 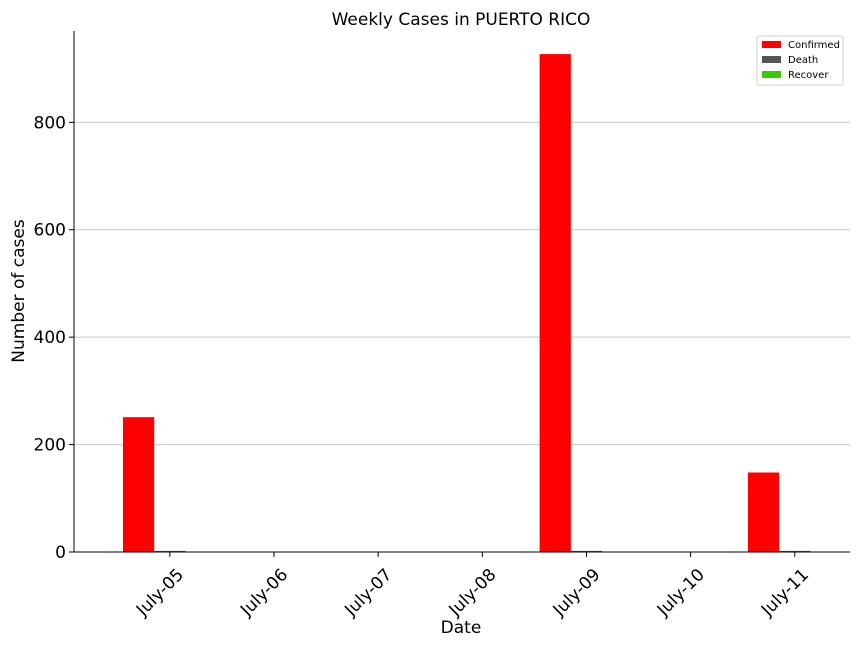 What do you see at coordinates (50, 338) in the screenshot?
I see `y-tick-label: 400` at bounding box center [50, 338].